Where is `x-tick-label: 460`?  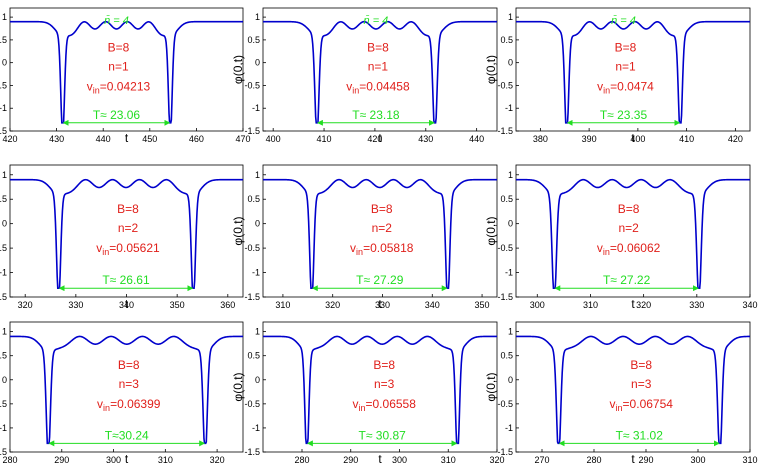
x-tick-label: 460 is located at coordinates (196, 139).